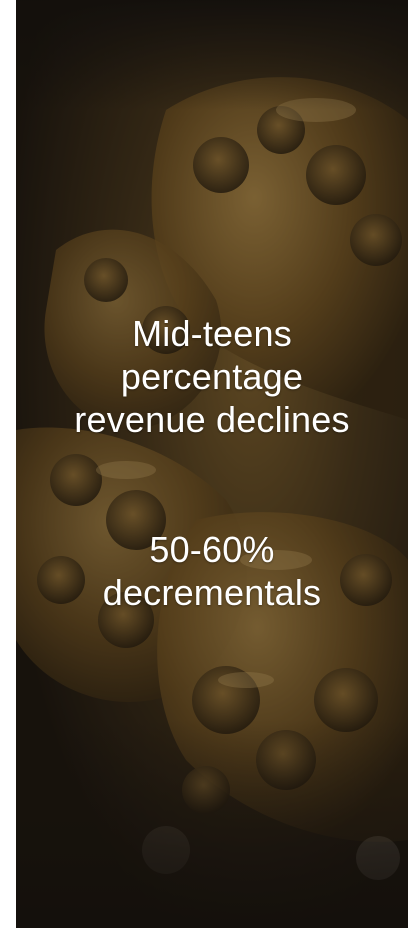 Image resolution: width=408 pixels, height=928 pixels. I want to click on statement-revenue-line-3: revenue declines, so click(212, 419).